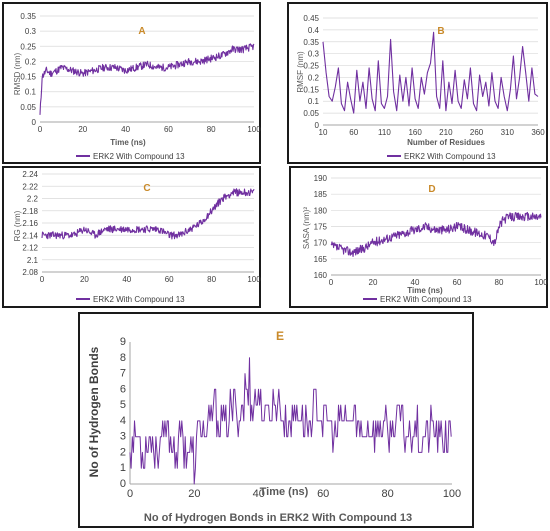 The image size is (550, 531). I want to click on x-tick-label: 160, so click(415, 132).